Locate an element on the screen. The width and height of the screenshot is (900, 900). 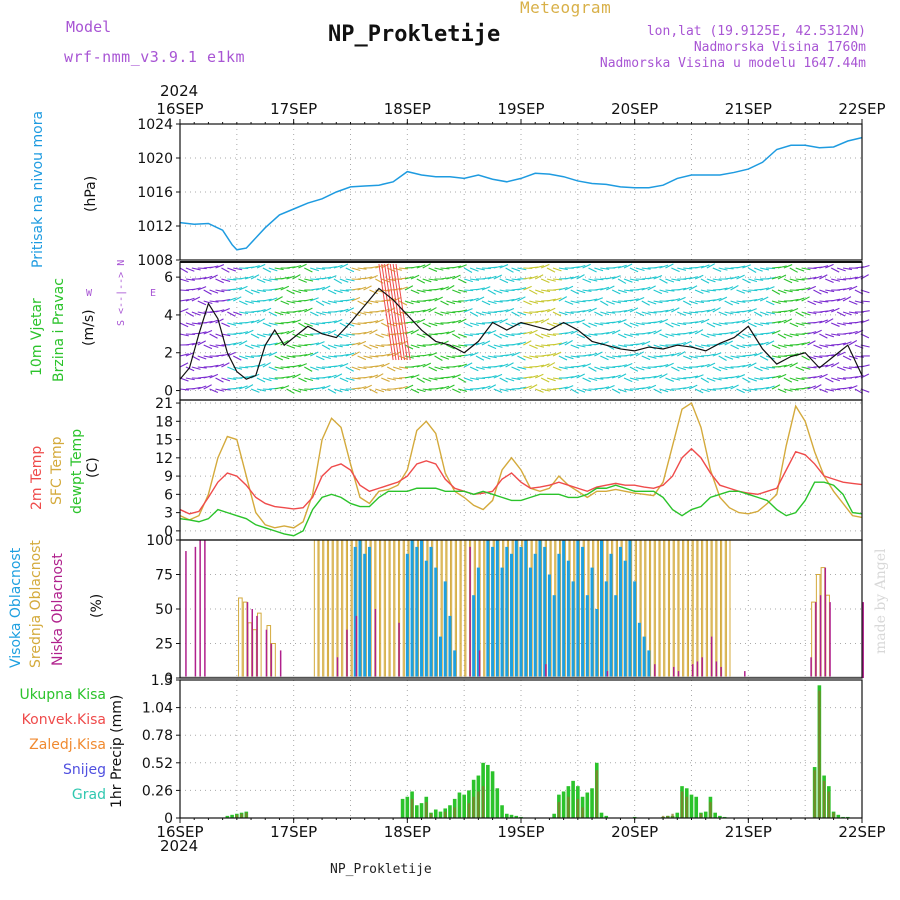
x-tick-label-bottom: 19SEP is located at coordinates (520, 832).